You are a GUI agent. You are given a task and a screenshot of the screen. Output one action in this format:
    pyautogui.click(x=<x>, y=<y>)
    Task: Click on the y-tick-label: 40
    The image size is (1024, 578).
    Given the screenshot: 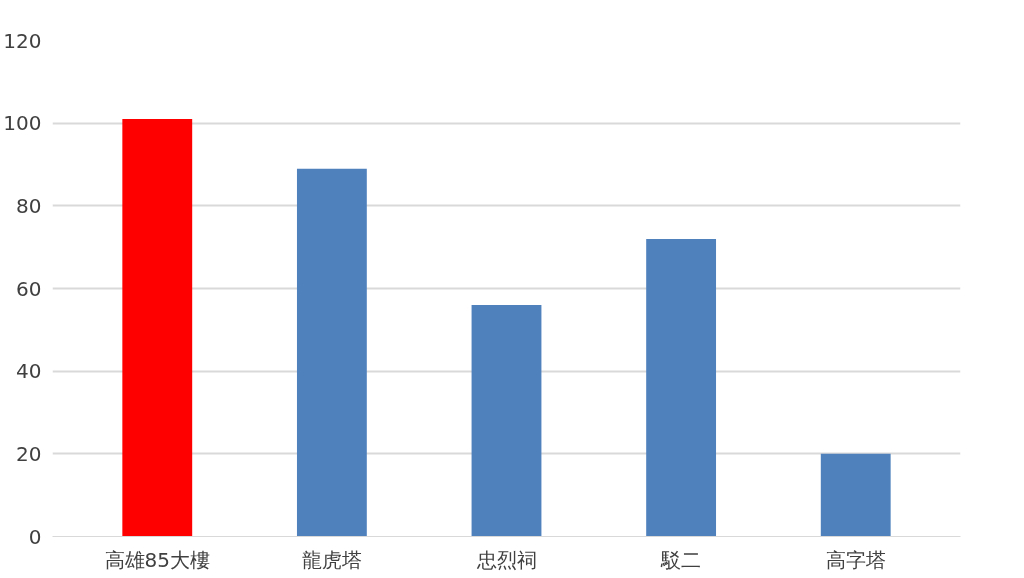 What is the action you would take?
    pyautogui.click(x=29, y=371)
    